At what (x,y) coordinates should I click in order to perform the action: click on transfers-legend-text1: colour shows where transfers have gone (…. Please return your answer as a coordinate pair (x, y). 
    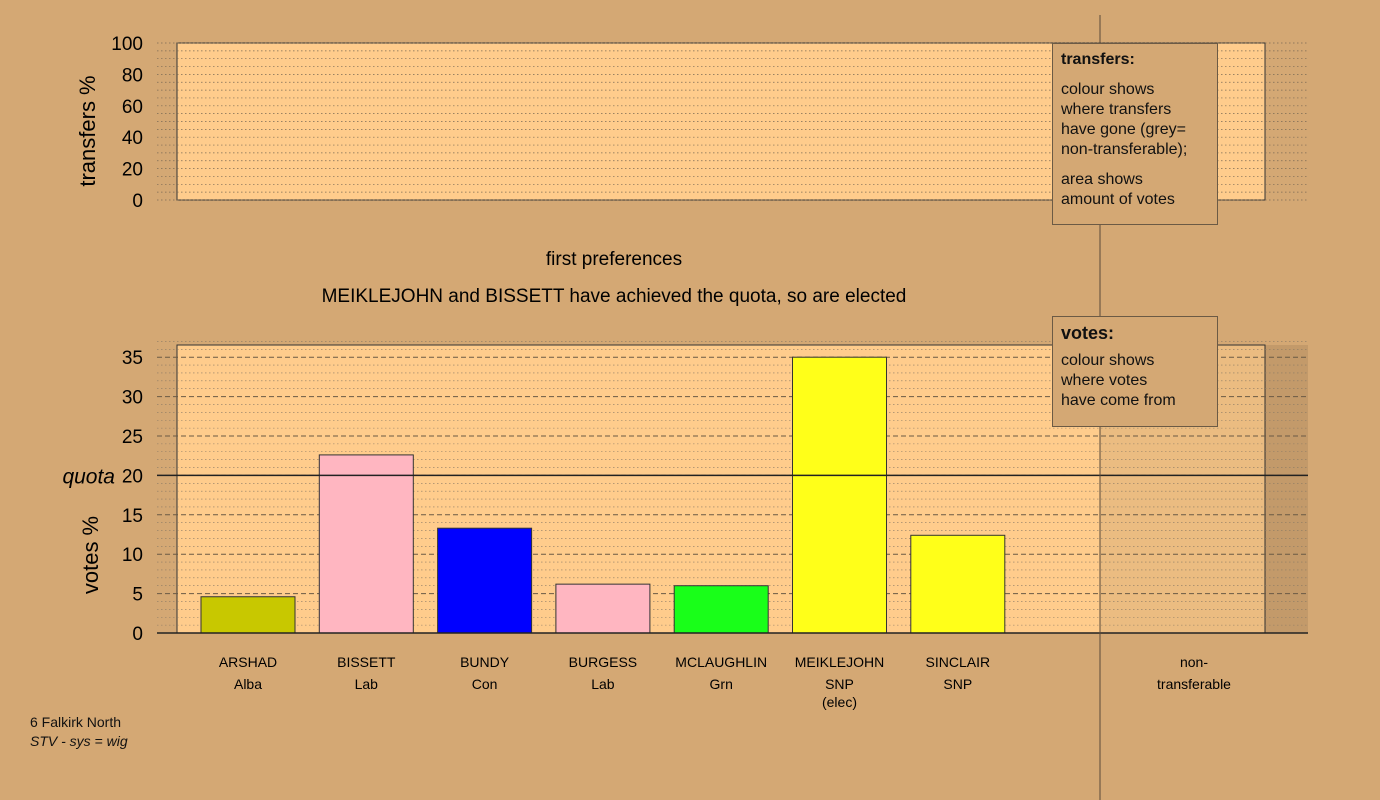
    Looking at the image, I should click on (1124, 119).